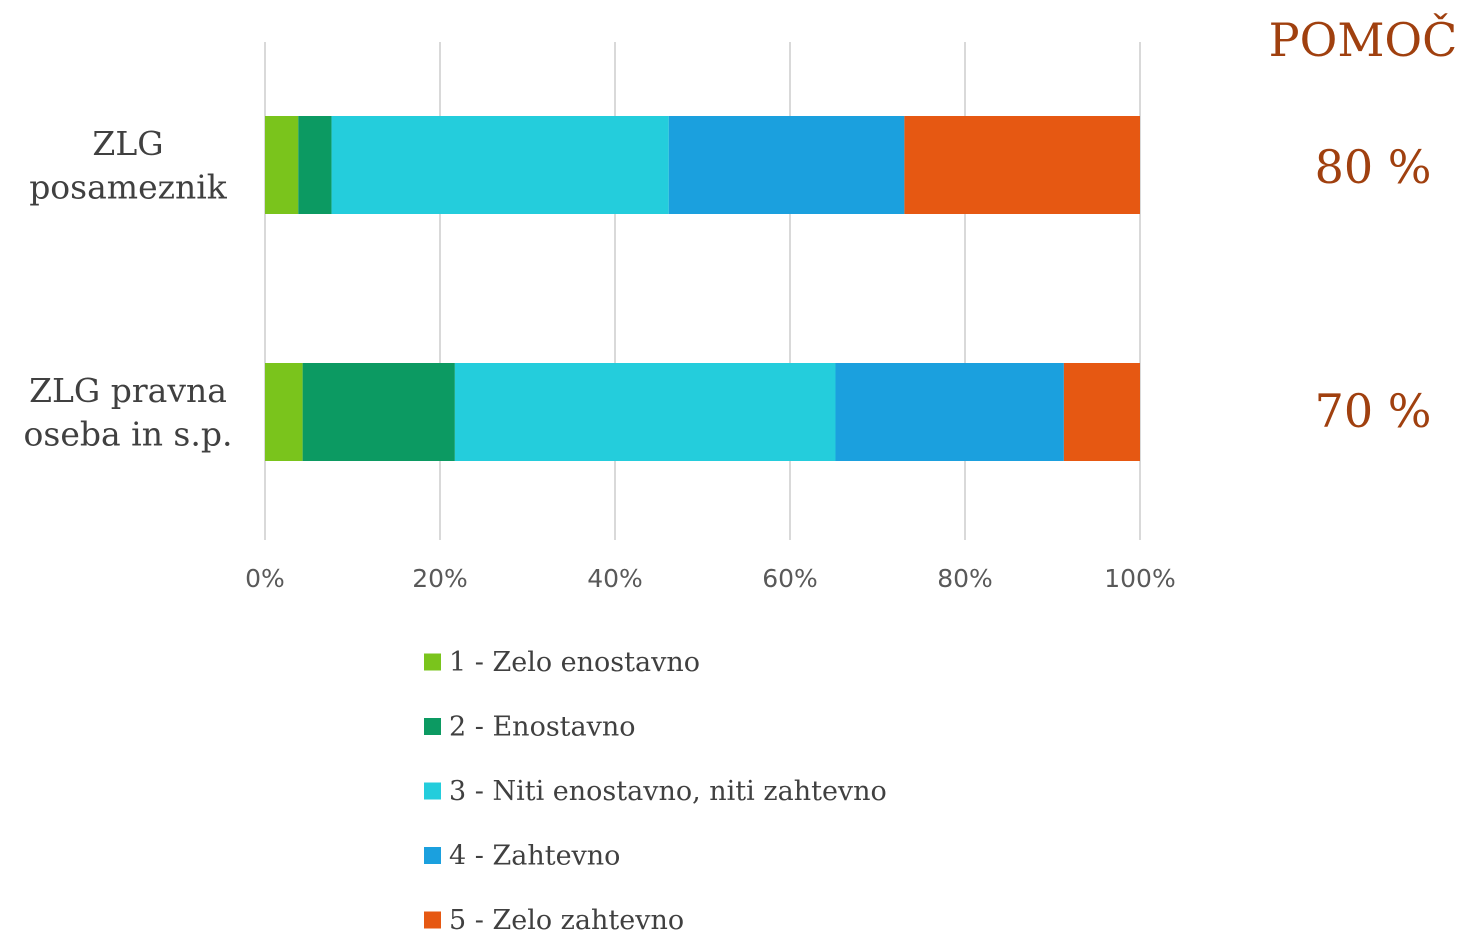 This screenshot has width=1468, height=933. Describe the element at coordinates (534, 856) in the screenshot. I see `legend-label: 4 - Zahtevno` at that location.